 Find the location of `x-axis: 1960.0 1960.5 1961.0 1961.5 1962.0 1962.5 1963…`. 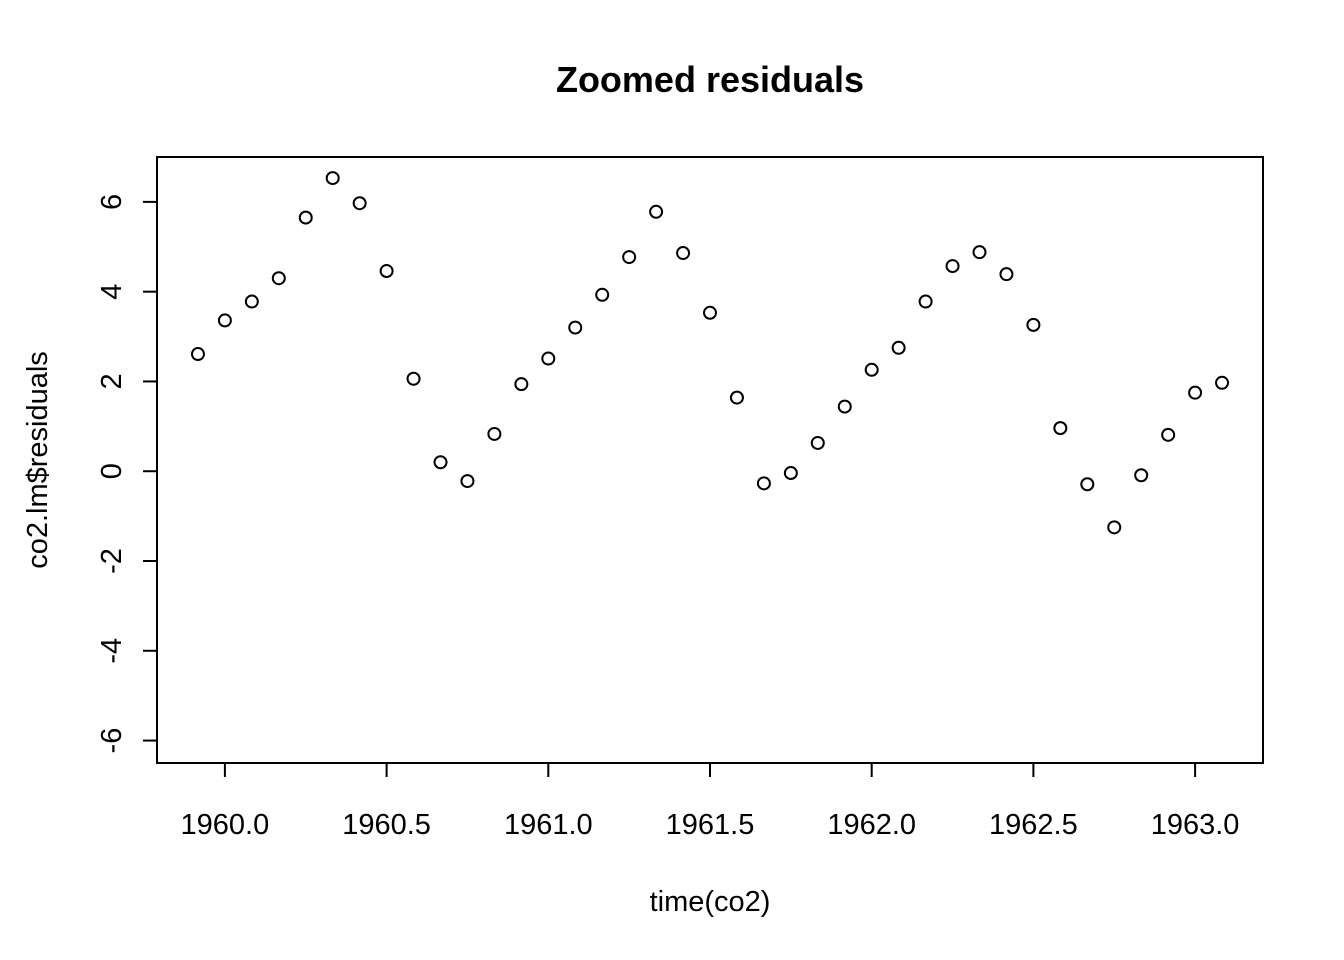

x-axis: 1960.0 1960.5 1961.0 1961.5 1962.0 1962.5 1963… is located at coordinates (710, 801).